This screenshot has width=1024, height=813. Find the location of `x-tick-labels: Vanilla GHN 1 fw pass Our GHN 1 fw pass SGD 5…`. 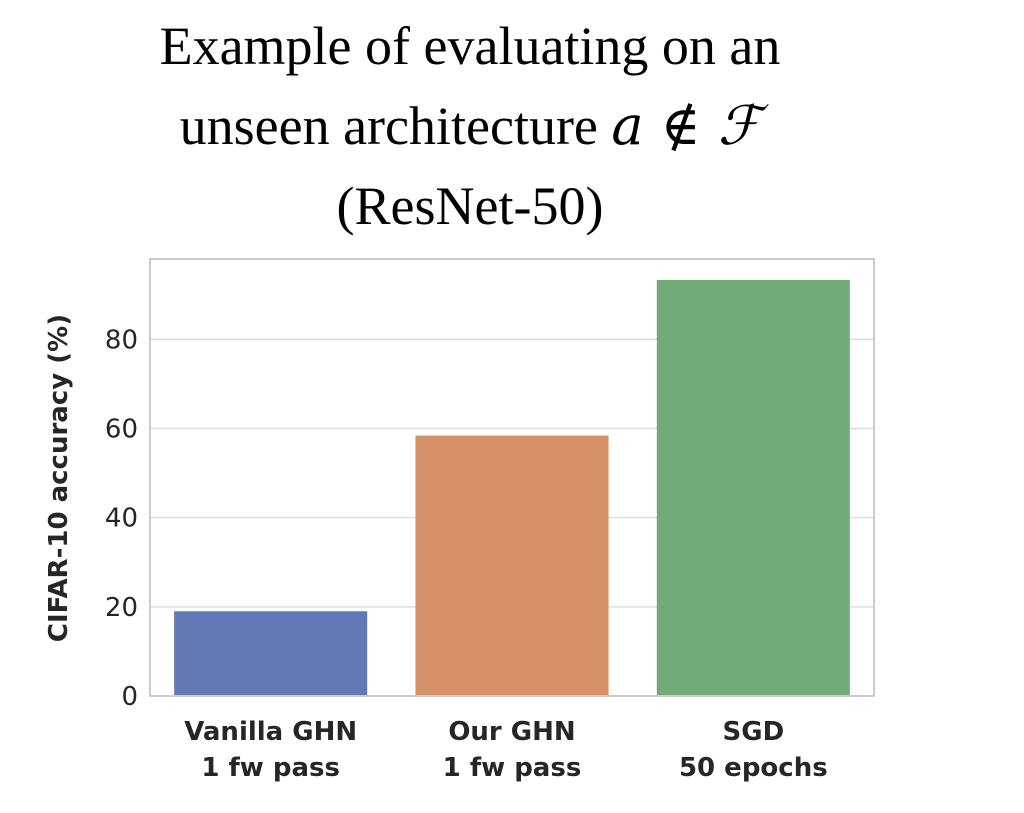

x-tick-labels: Vanilla GHN 1 fw pass Our GHN 1 fw pass SGD 5… is located at coordinates (506, 750).